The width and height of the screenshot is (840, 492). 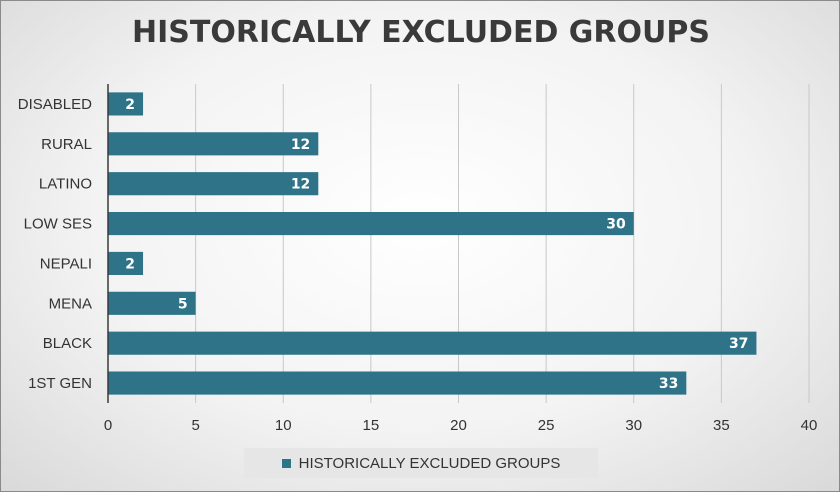 I want to click on x-tick-label: 40, so click(x=809, y=425).